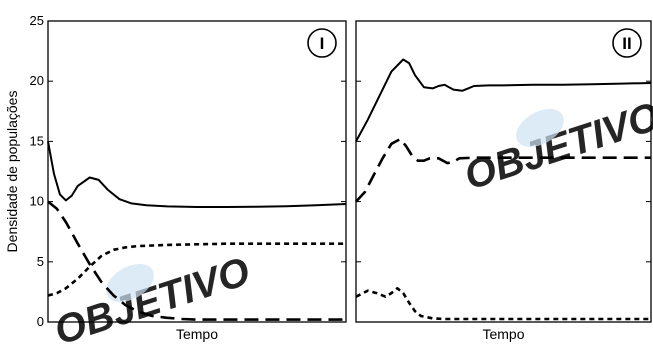 The width and height of the screenshot is (653, 346). I want to click on y-tick-label: 15, so click(37, 140).